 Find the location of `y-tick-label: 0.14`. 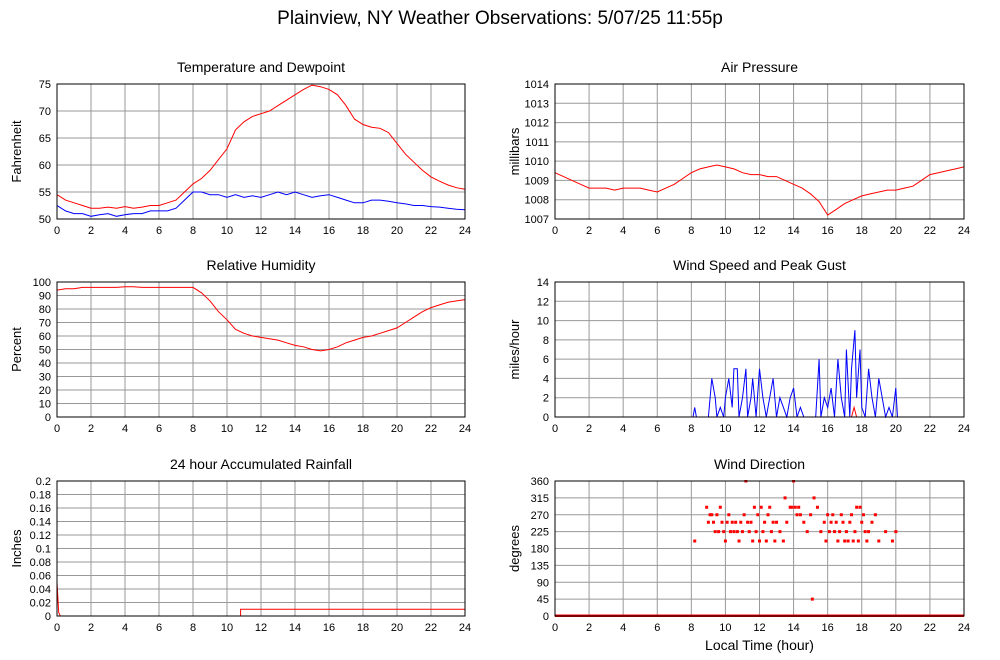

y-tick-label: 0.14 is located at coordinates (40, 523).